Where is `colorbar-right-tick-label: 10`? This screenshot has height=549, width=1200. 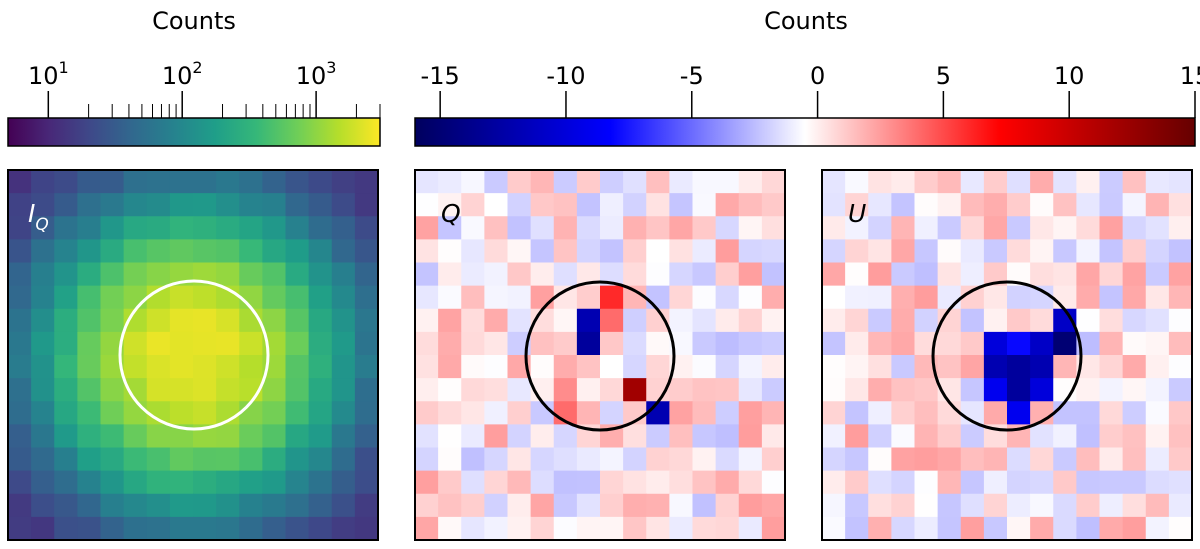 colorbar-right-tick-label: 10 is located at coordinates (1069, 76).